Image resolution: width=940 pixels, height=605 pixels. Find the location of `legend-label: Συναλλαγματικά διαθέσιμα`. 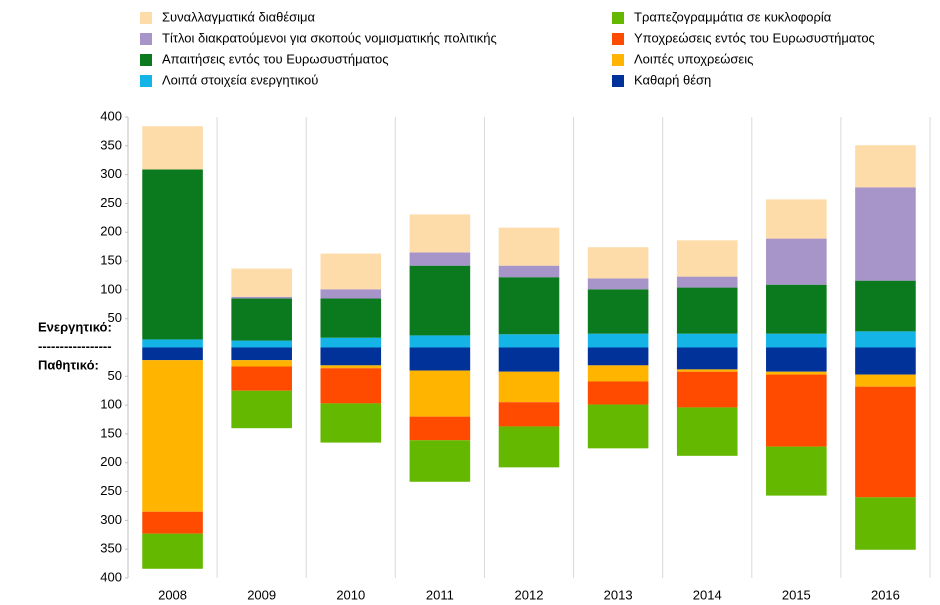

legend-label: Συναλλαγματικά διαθέσιμα is located at coordinates (239, 16).